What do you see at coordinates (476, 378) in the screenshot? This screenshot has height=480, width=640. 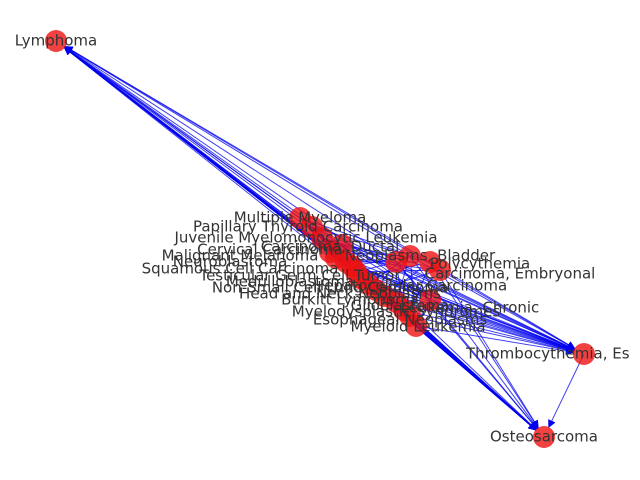 I see `edge-myeloid-leukemia-to-osteosarcoma` at bounding box center [476, 378].